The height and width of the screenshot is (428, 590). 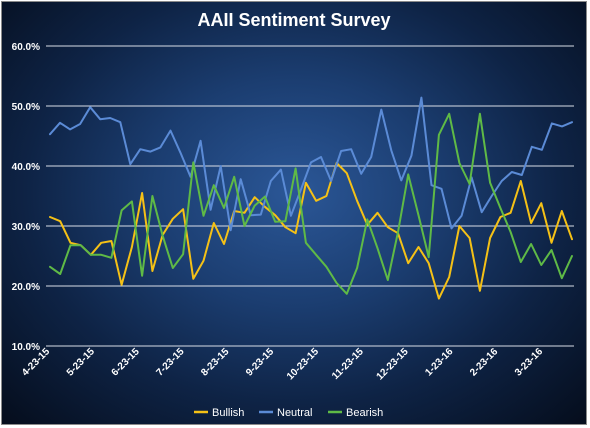 I want to click on x-tick-label: 5-23-15, so click(x=81, y=362).